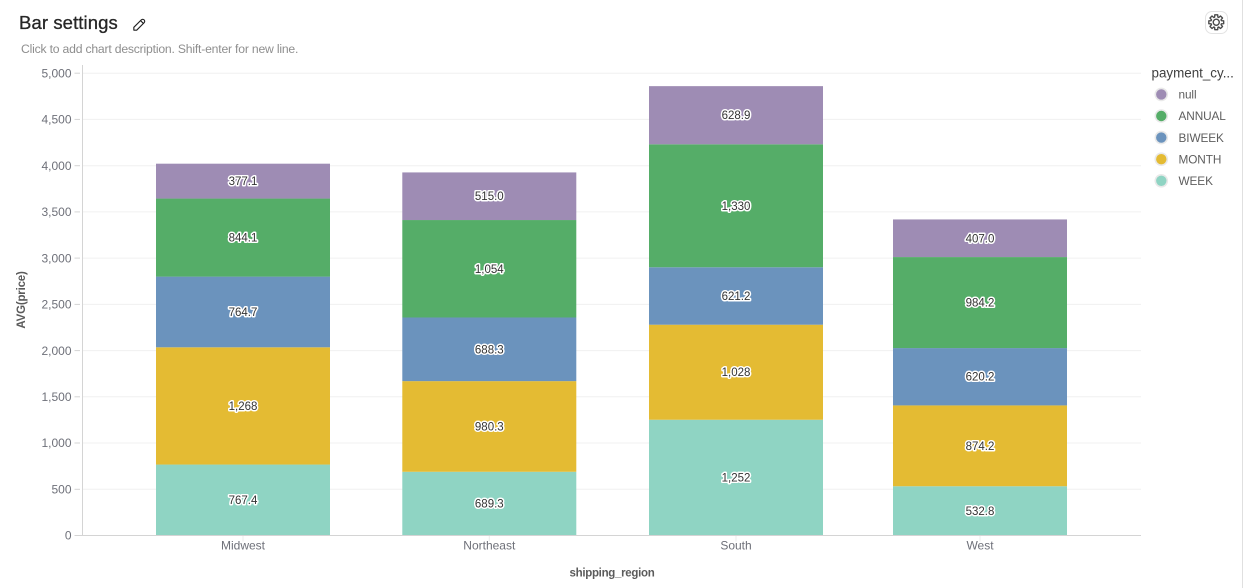 The image size is (1246, 588). Describe the element at coordinates (980, 512) in the screenshot. I see `svg-text: 532.8` at that location.